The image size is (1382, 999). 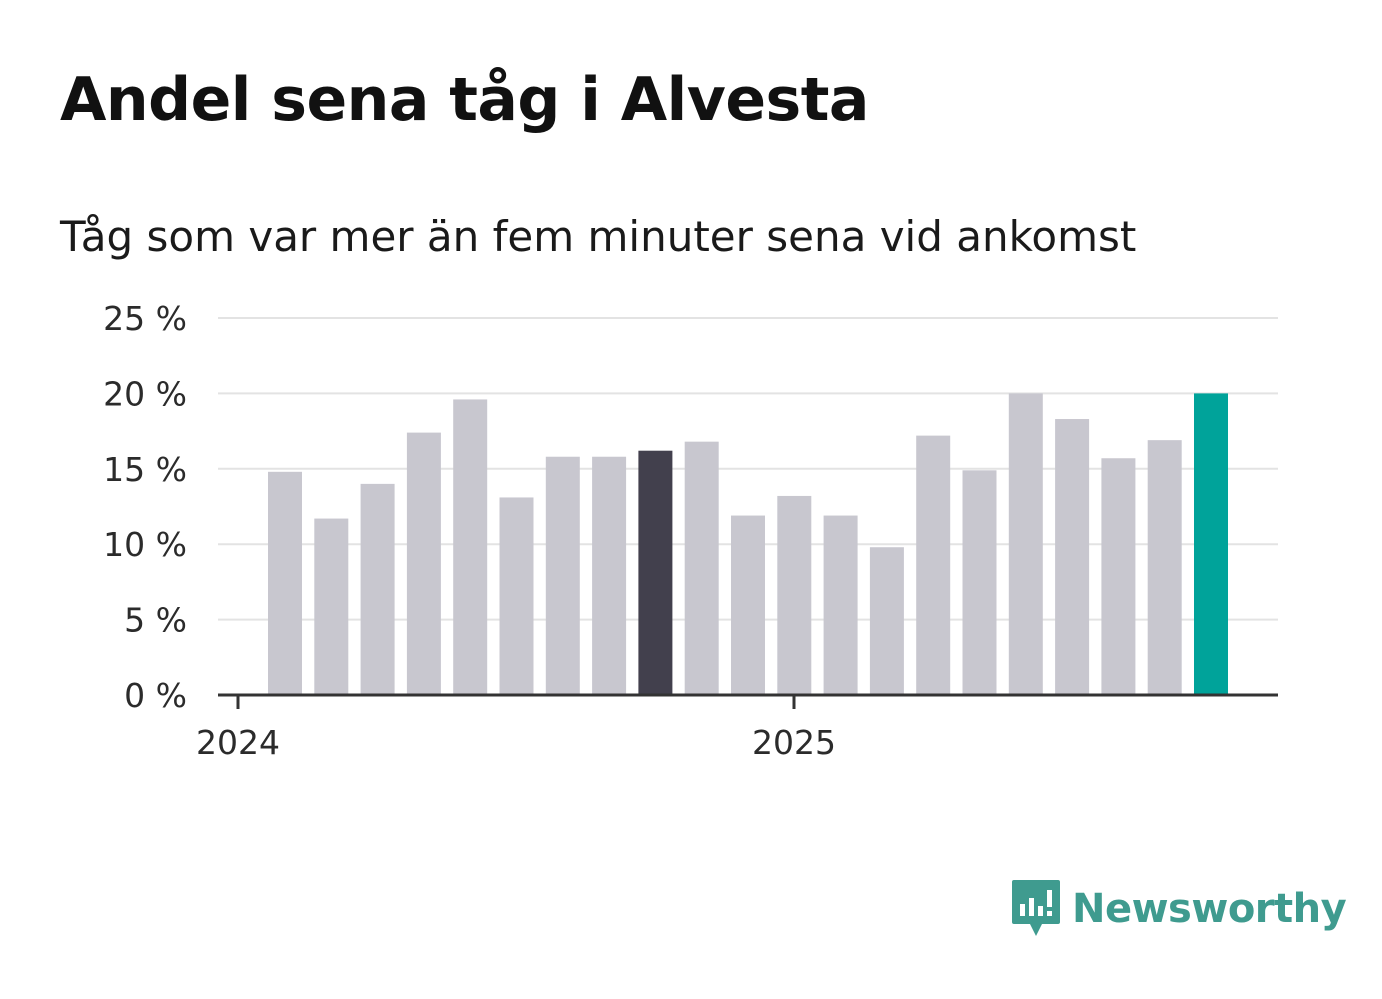 I want to click on chart-title: Andel sena tåg i Alvesta, so click(x=464, y=100).